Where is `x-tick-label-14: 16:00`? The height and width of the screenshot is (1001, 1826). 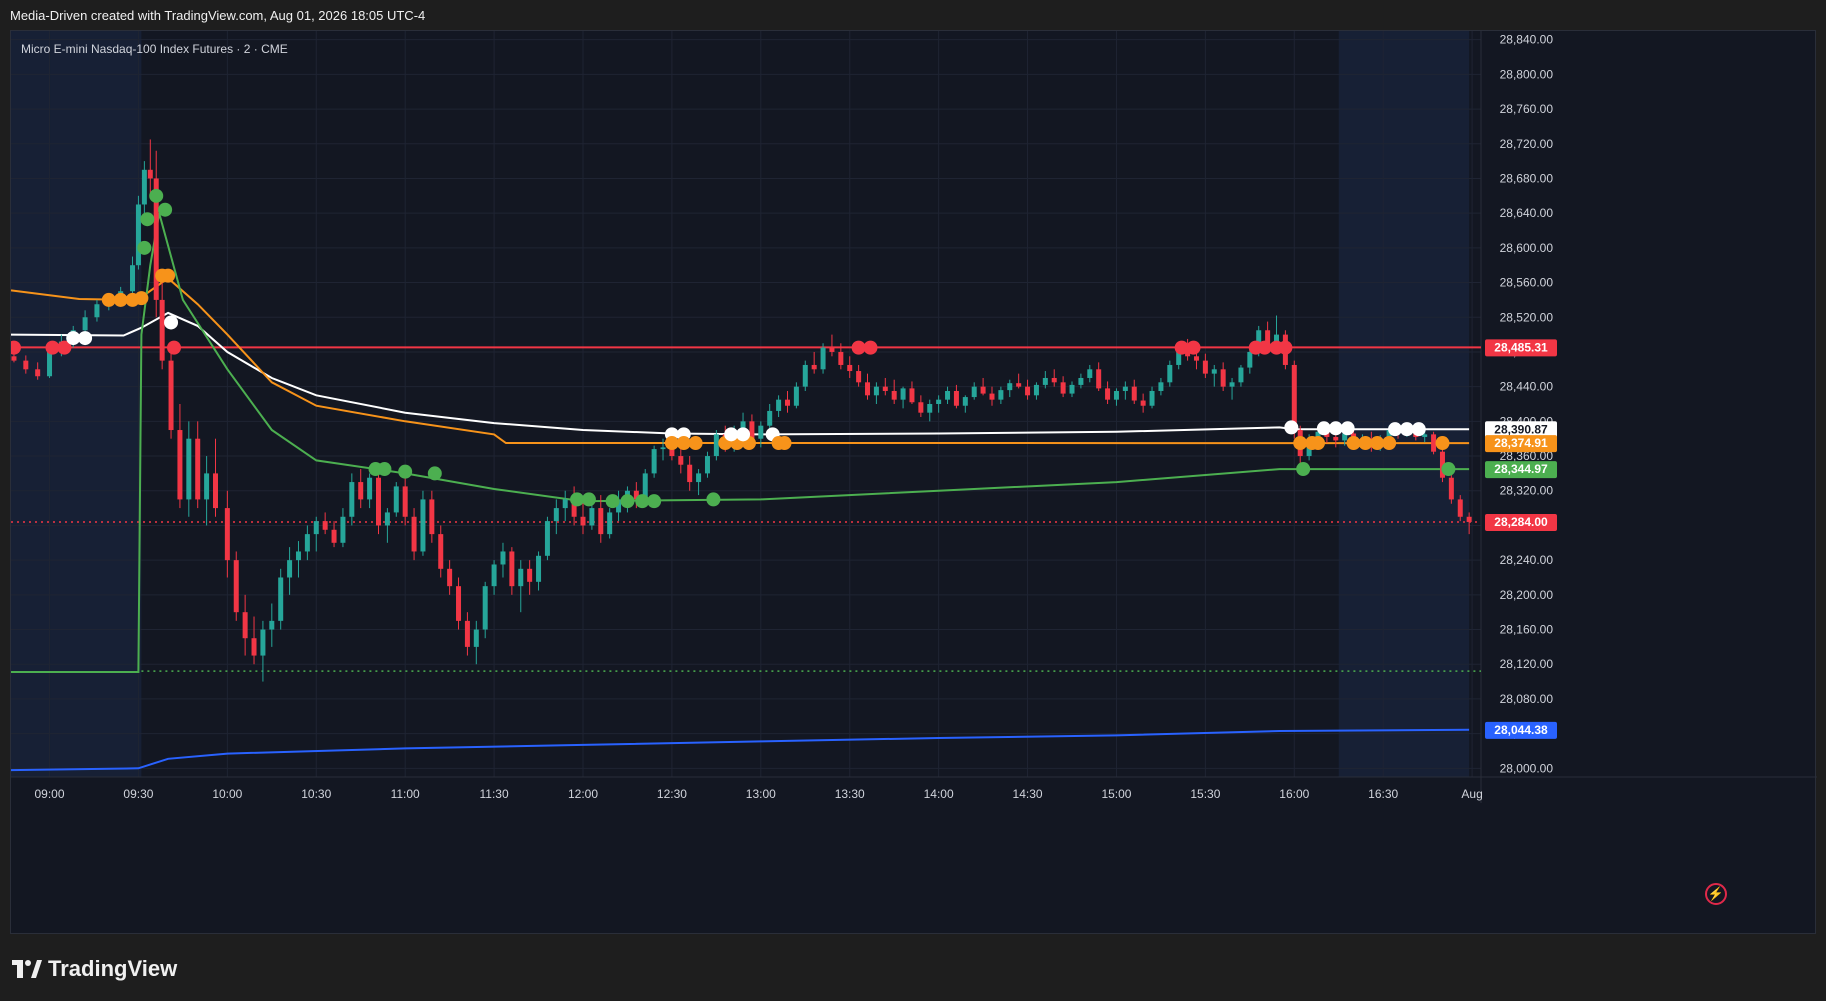 x-tick-label-14: 16:00 is located at coordinates (1294, 794).